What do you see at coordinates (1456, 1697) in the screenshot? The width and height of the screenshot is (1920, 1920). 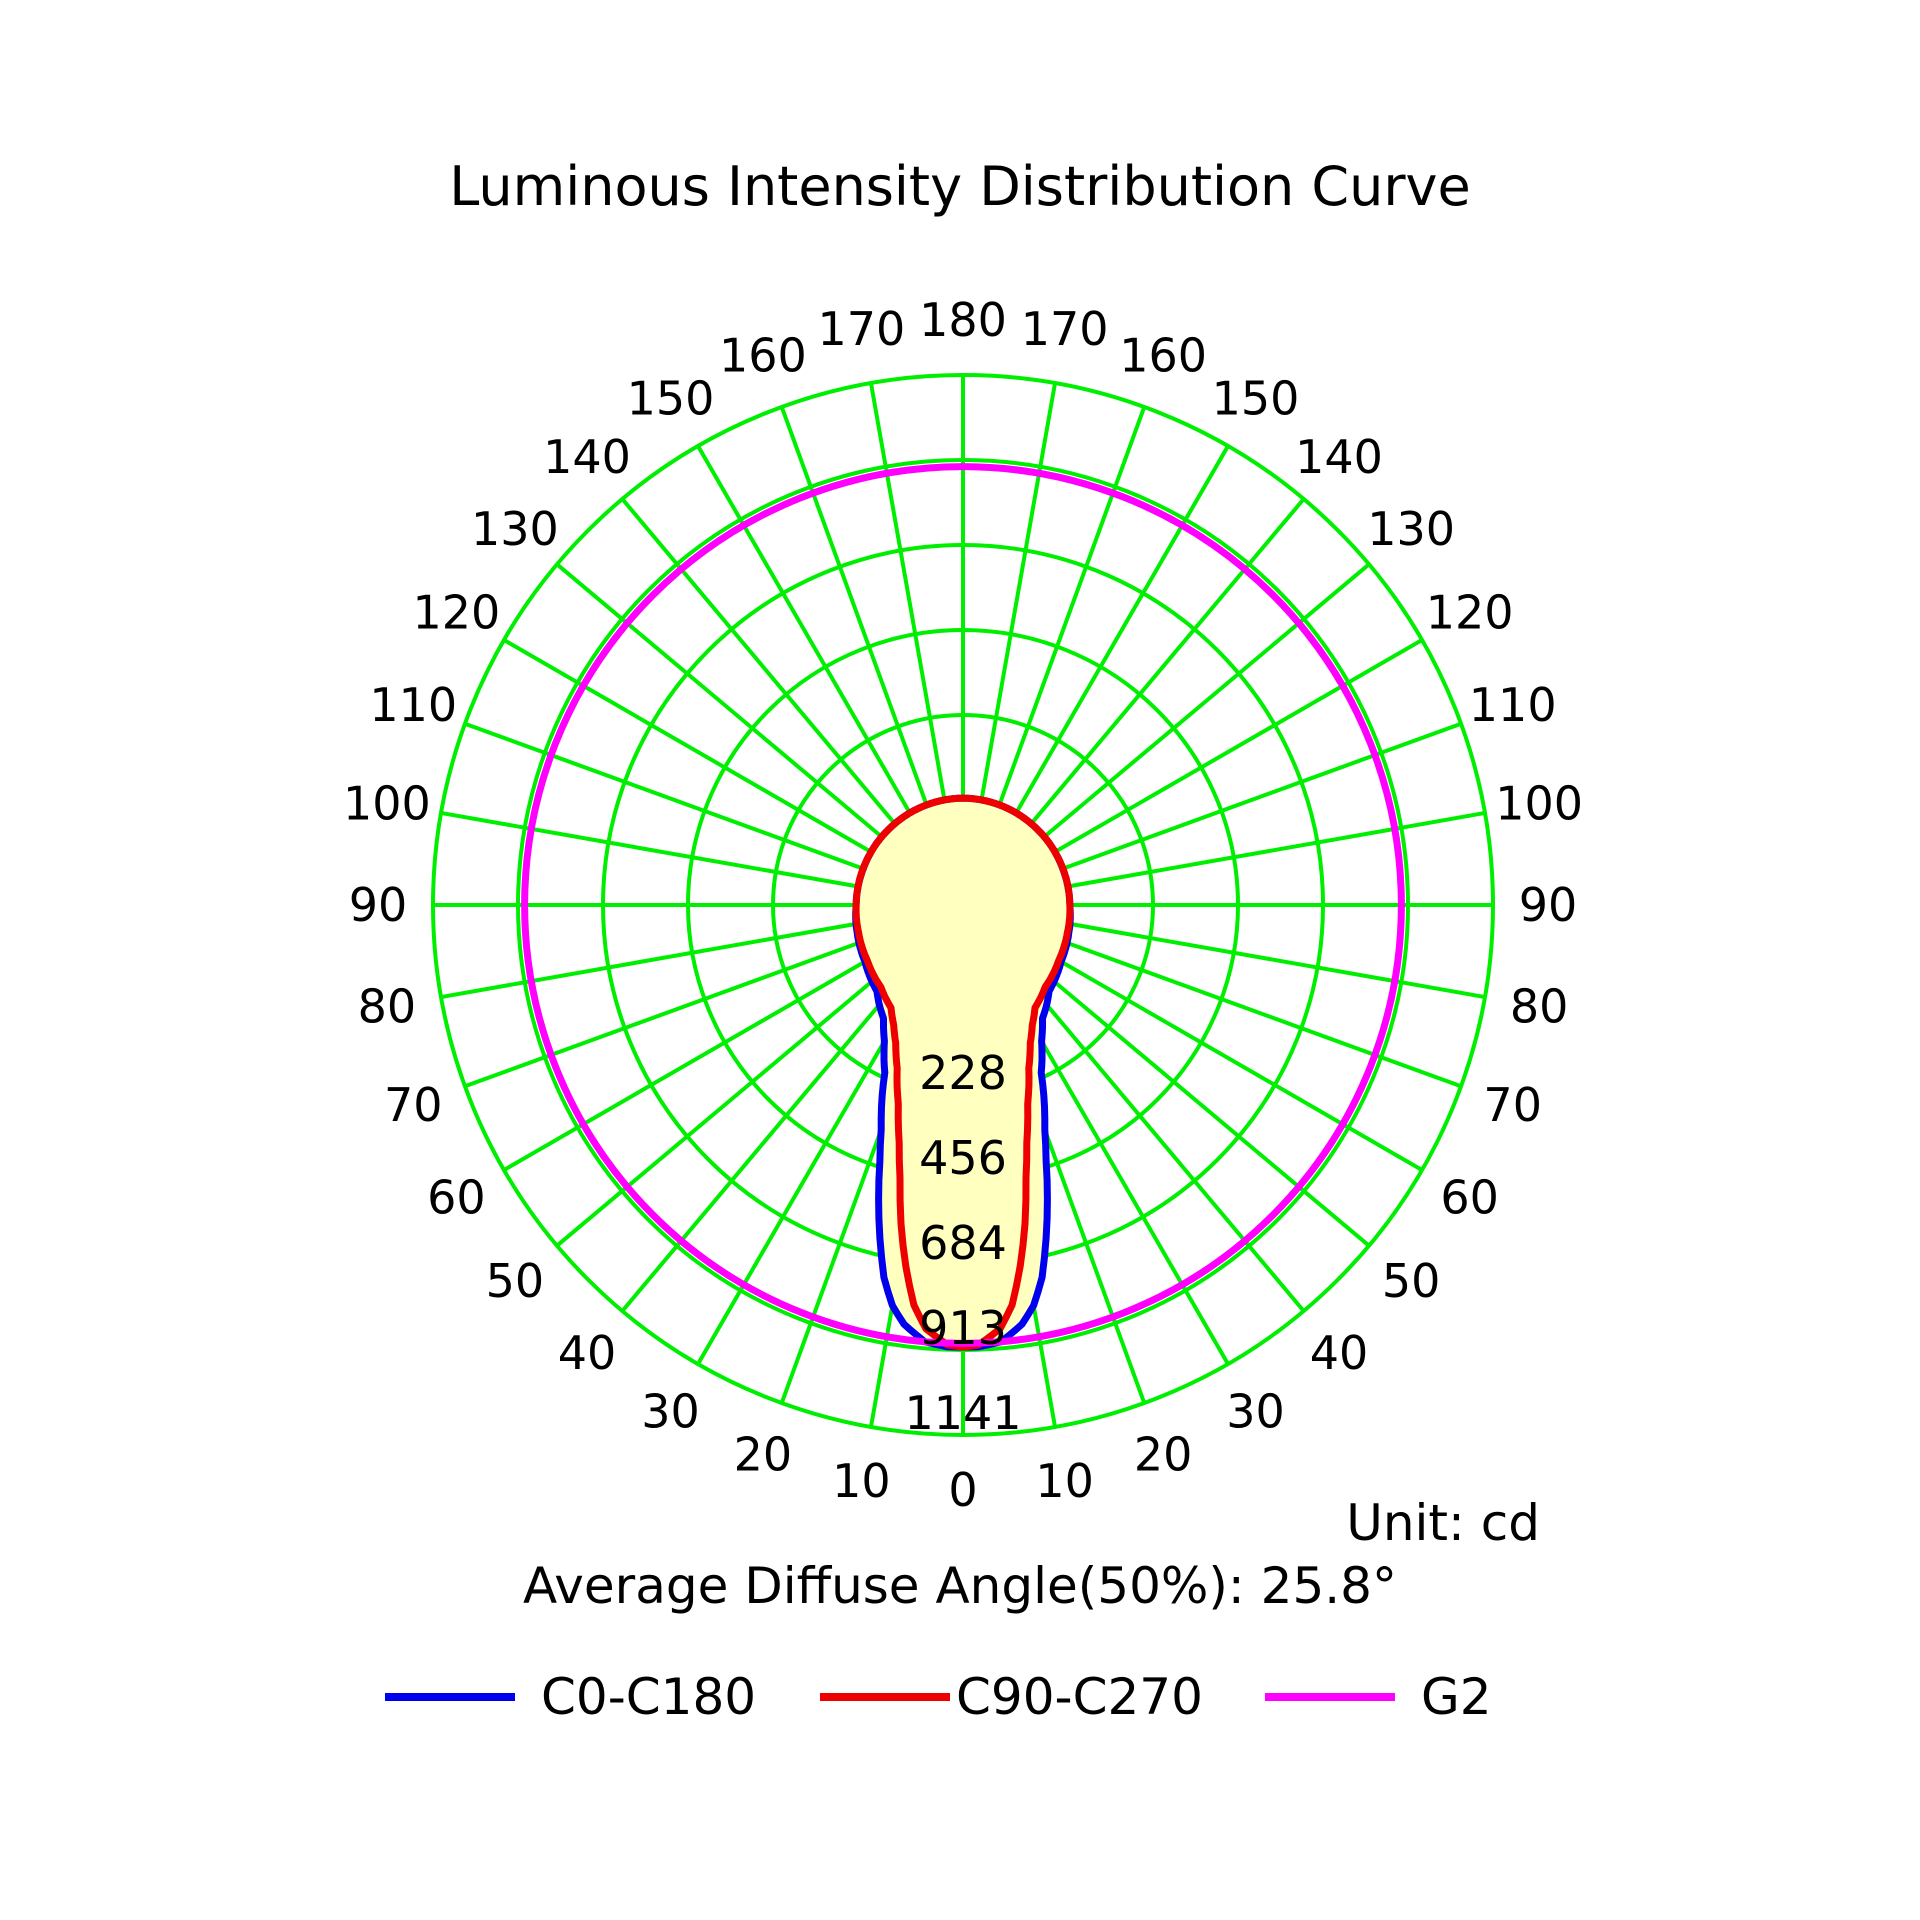 I see `legend-label-g2: G2` at bounding box center [1456, 1697].